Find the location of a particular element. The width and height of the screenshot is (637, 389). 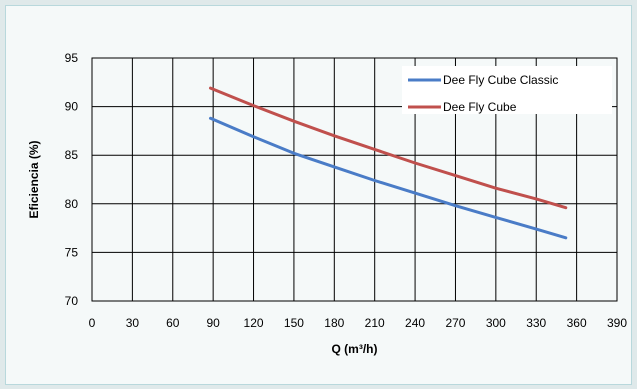

legend-label-0: Dee Fly Cube Classic is located at coordinates (500, 80).